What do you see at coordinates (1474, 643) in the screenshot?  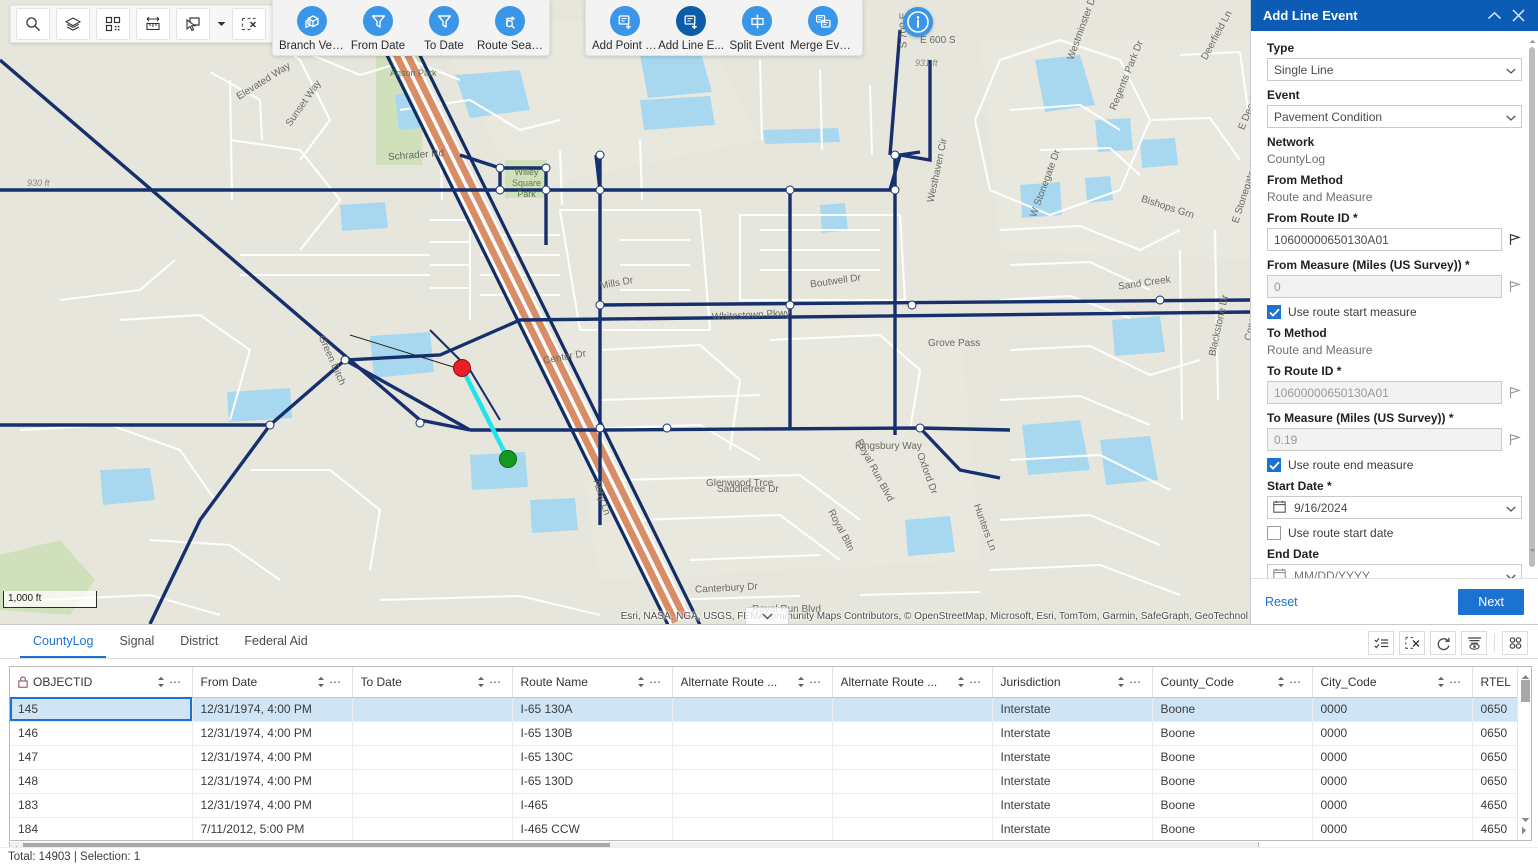 I see `filter-view-icon` at bounding box center [1474, 643].